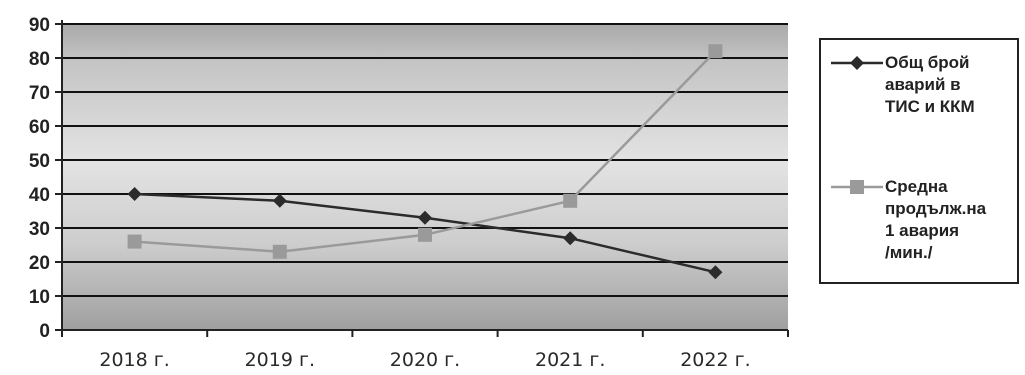 The height and width of the screenshot is (375, 1025). Describe the element at coordinates (39, 263) in the screenshot. I see `y-tick-label: 20` at that location.